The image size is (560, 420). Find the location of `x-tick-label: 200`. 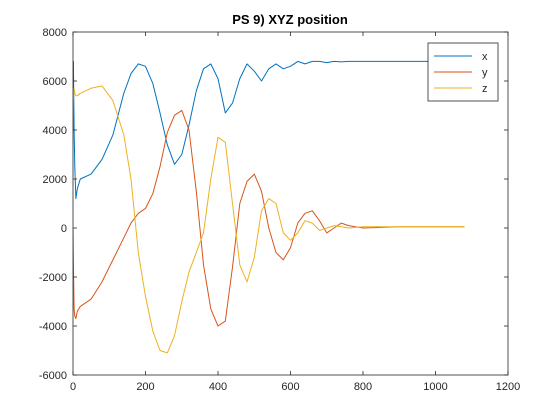

x-tick-label: 200 is located at coordinates (145, 387).